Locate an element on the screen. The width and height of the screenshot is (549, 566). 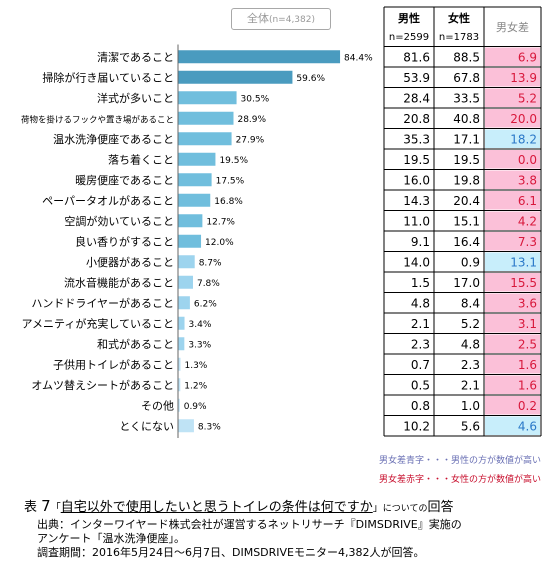
value-label: 1.2% is located at coordinates (195, 386).